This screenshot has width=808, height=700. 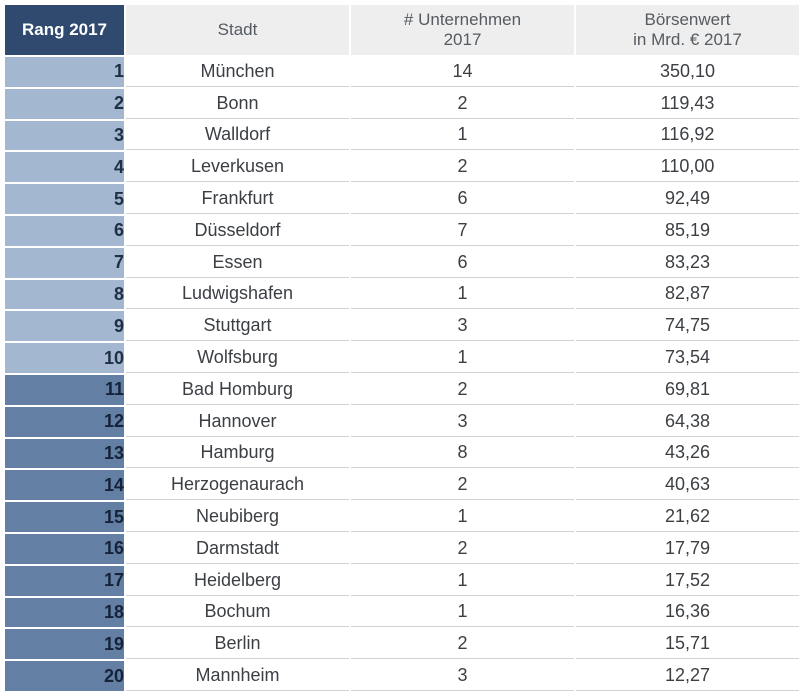 I want to click on rank-cell: 12, so click(x=64, y=421).